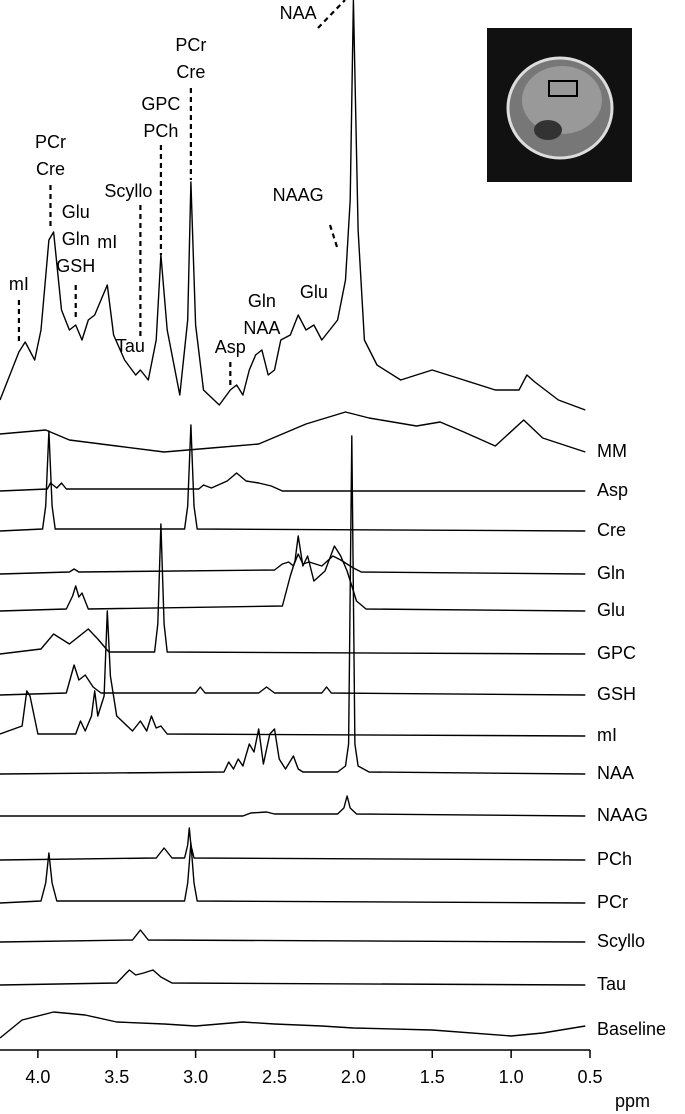 The height and width of the screenshot is (1114, 685). I want to click on series-label: NAA, so click(615, 773).